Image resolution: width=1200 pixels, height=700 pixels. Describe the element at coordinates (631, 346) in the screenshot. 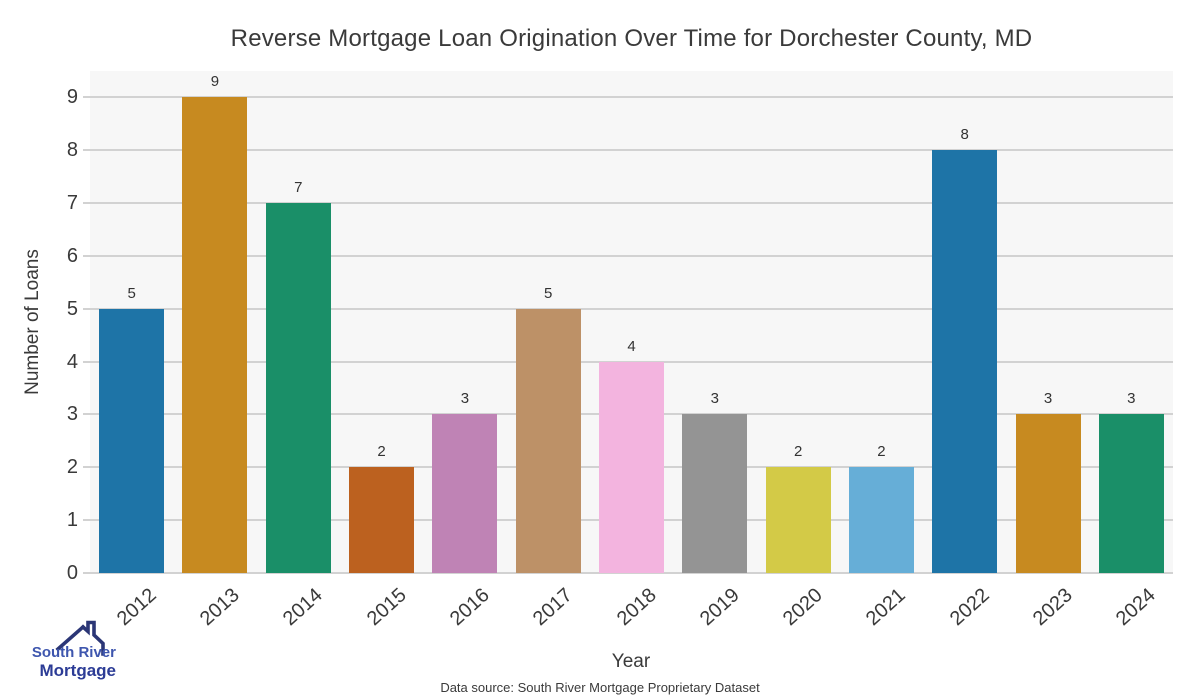

I see `bar-value-label-2018: 4` at that location.